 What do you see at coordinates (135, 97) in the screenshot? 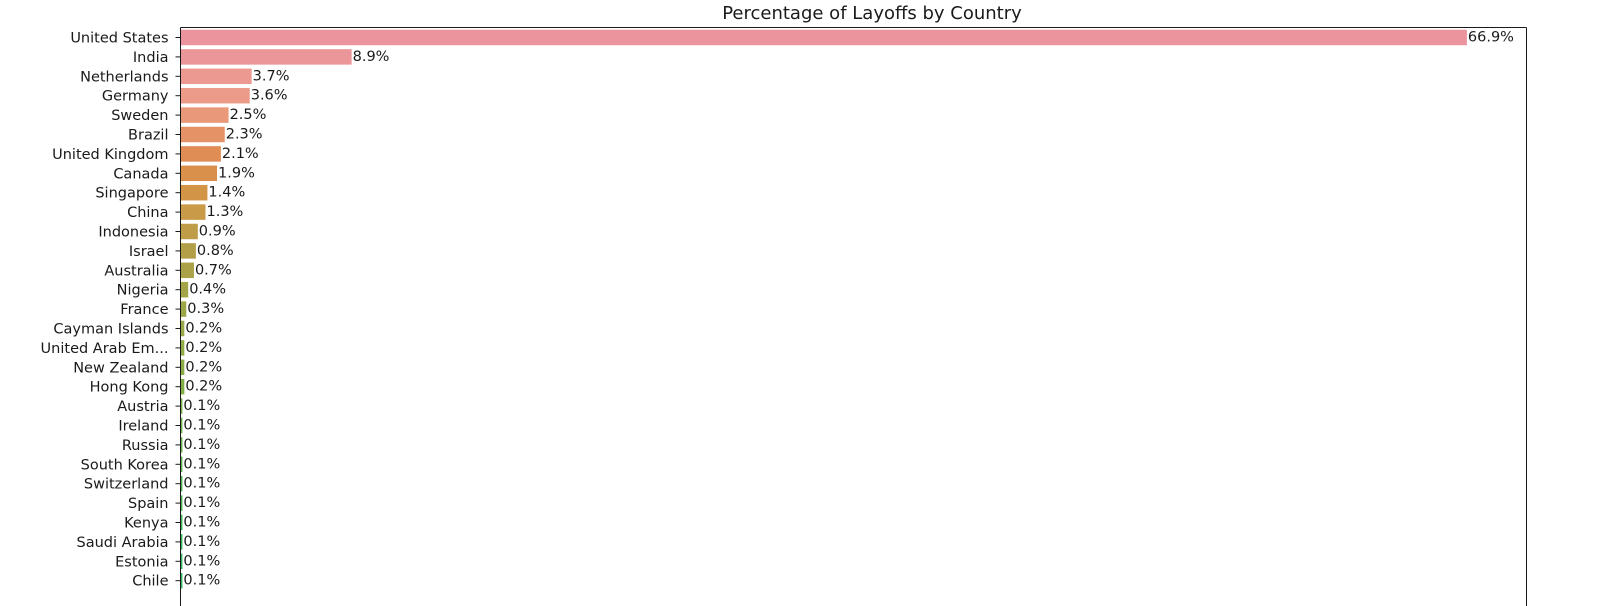
I see `y-tick-label-3: Germany` at bounding box center [135, 97].